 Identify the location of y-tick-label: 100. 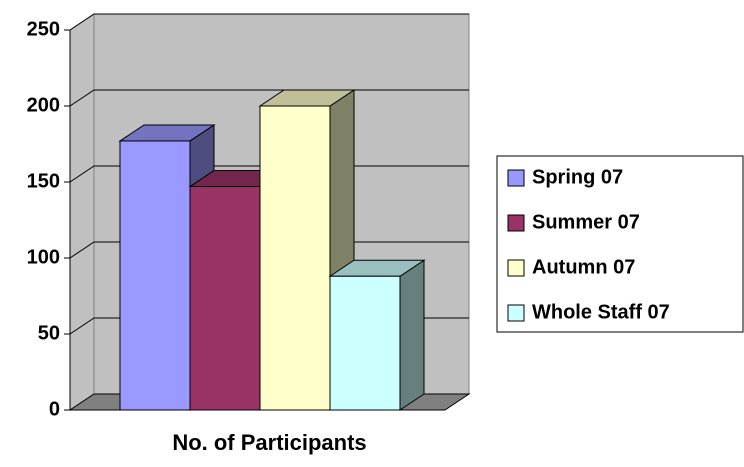
(43, 257).